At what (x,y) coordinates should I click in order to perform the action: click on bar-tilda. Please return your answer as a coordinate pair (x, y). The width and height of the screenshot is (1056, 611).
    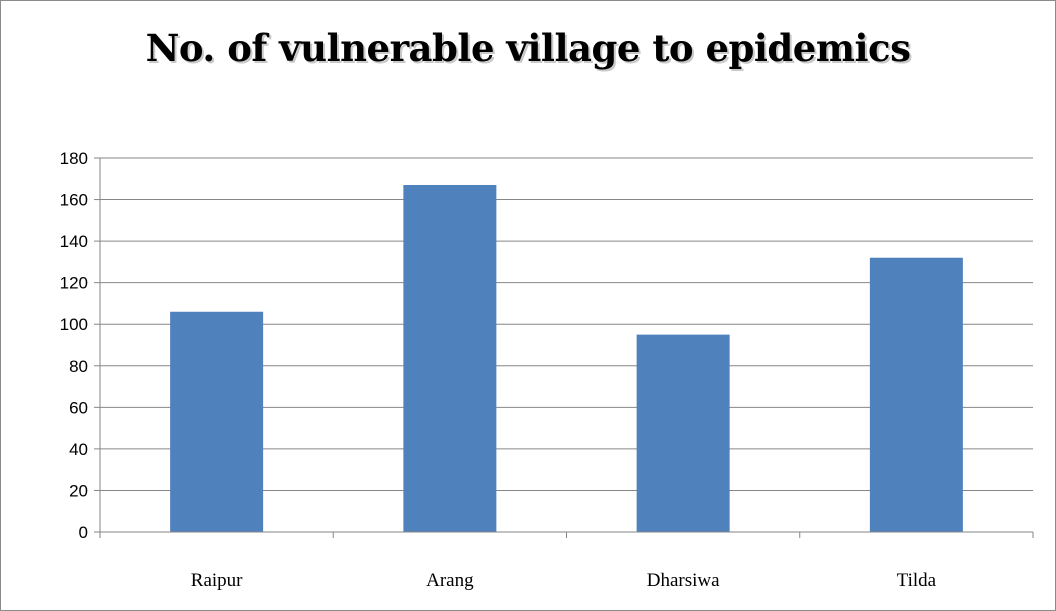
    Looking at the image, I should click on (916, 394).